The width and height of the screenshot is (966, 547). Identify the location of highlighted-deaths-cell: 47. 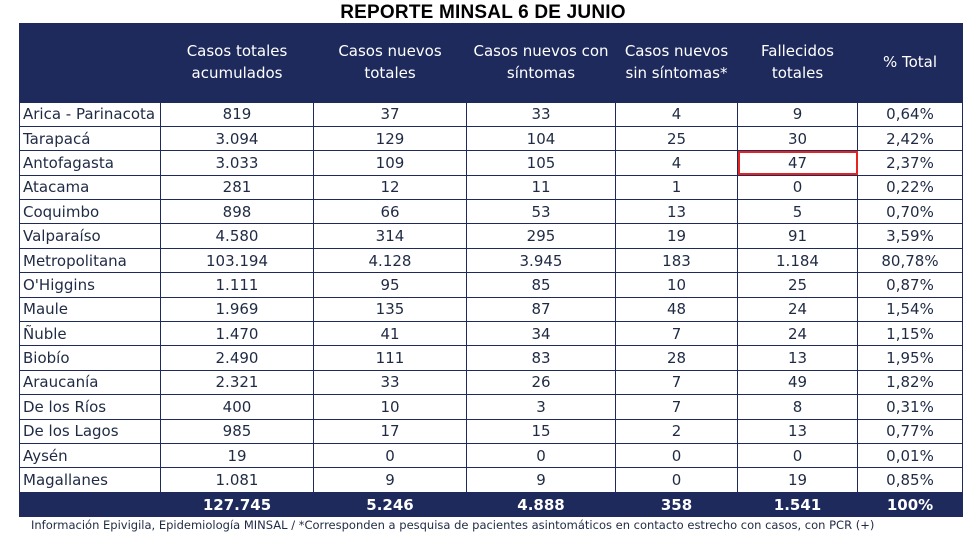
(797, 163).